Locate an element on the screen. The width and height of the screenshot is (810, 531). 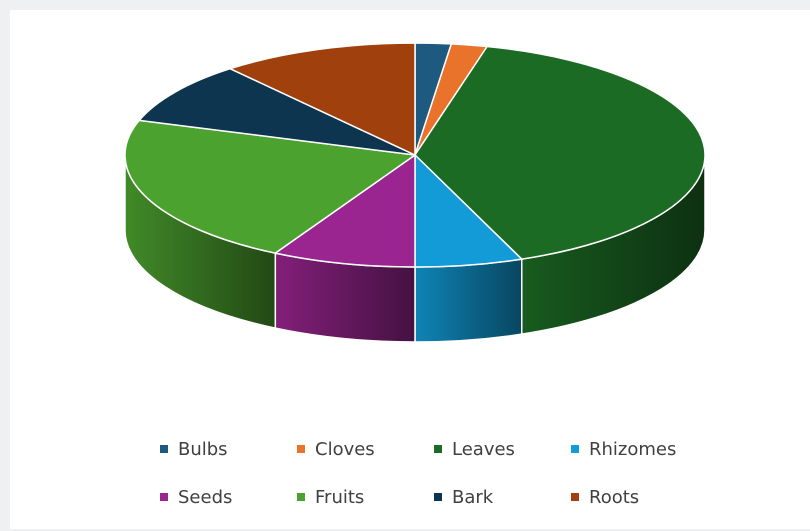
legend-item-seeds: Seeds is located at coordinates (228, 497).